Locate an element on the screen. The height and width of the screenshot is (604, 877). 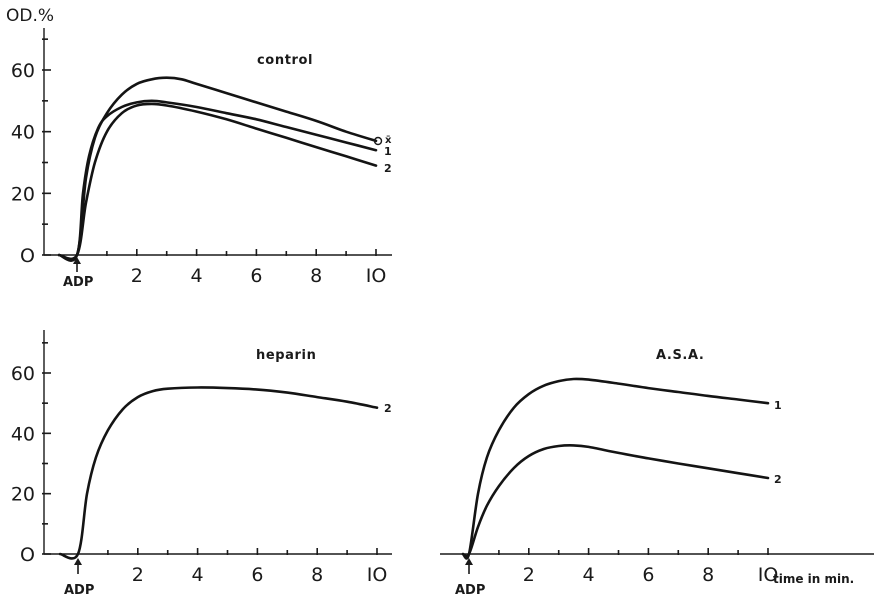
chart-title-control: control is located at coordinates (285, 60).